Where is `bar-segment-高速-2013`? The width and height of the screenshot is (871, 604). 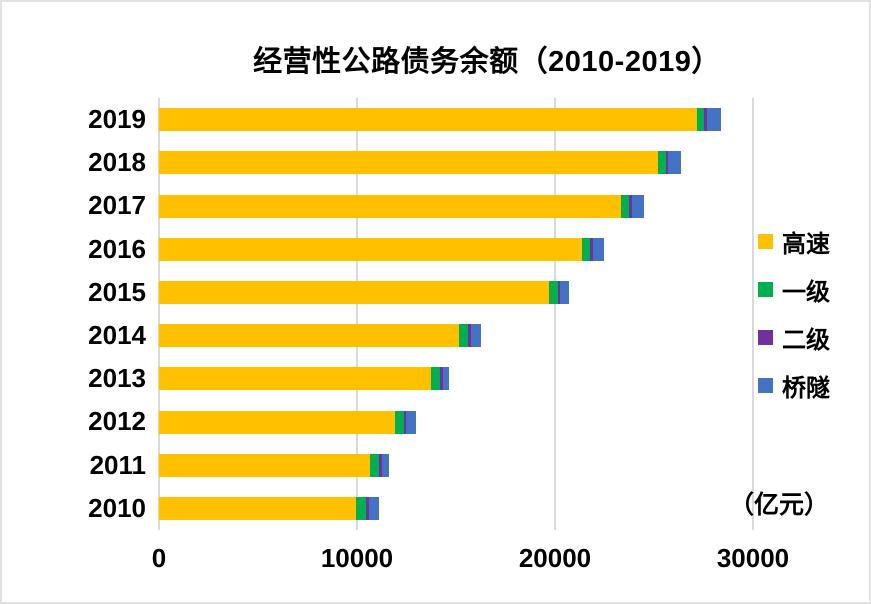
bar-segment-高速-2013 is located at coordinates (295, 379).